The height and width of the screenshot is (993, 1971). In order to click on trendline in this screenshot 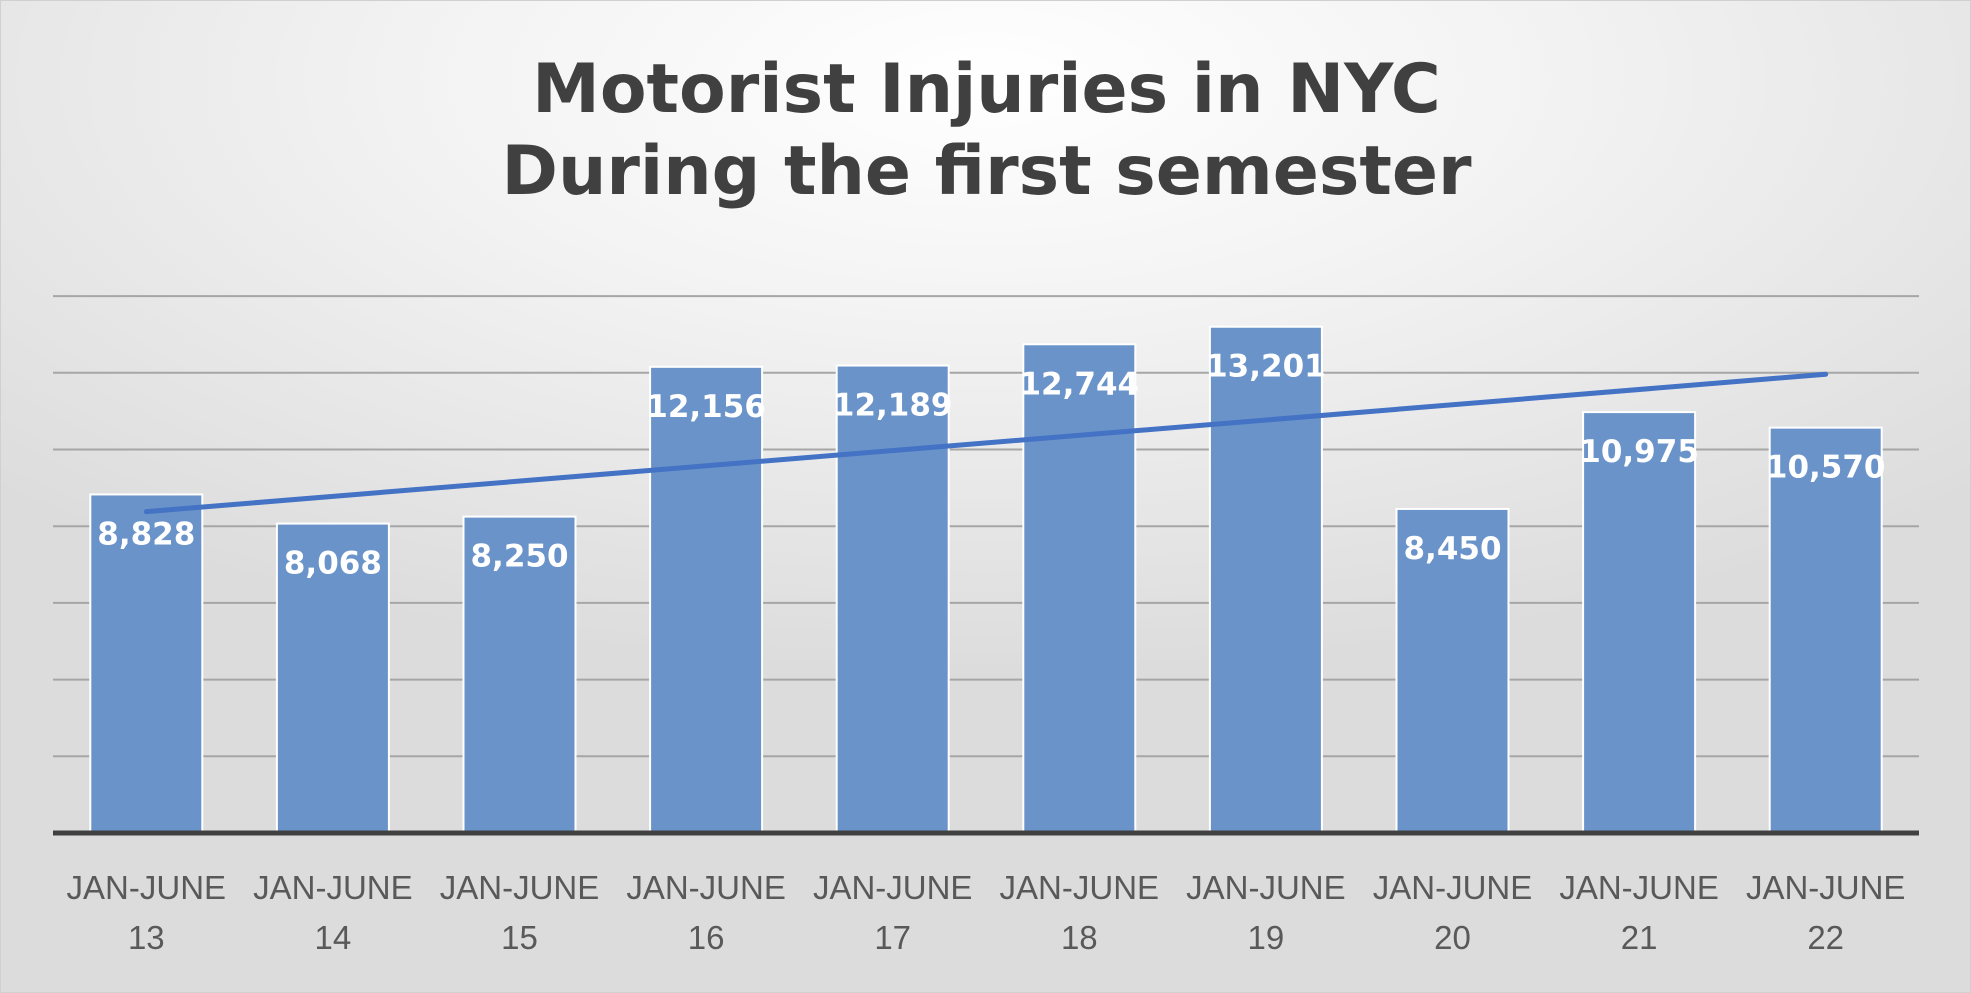, I will do `click(986, 443)`.